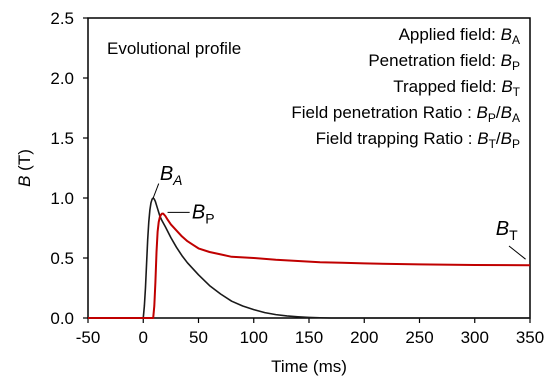 This screenshot has height=381, width=544. Describe the element at coordinates (24, 181) in the screenshot. I see `y-axis-label-var: B` at that location.